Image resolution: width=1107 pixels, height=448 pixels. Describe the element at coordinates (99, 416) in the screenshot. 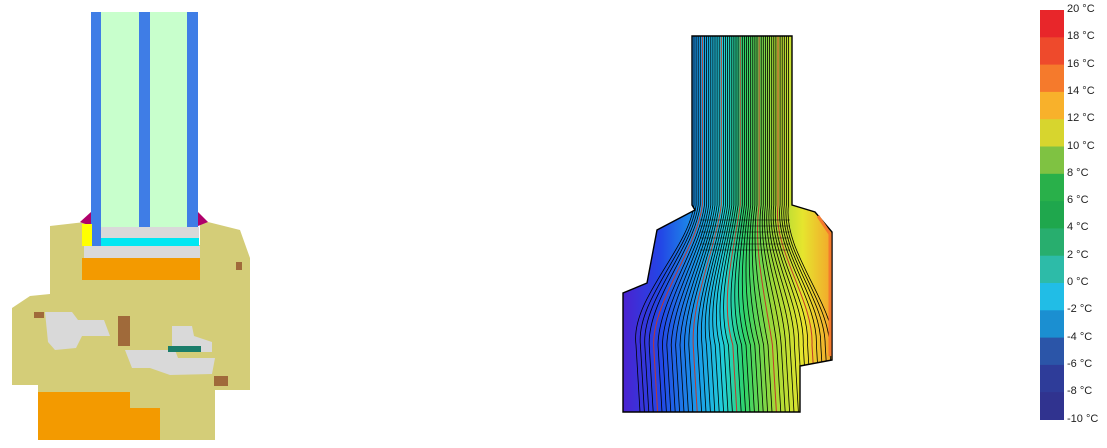

I see `insulation-lower` at that location.